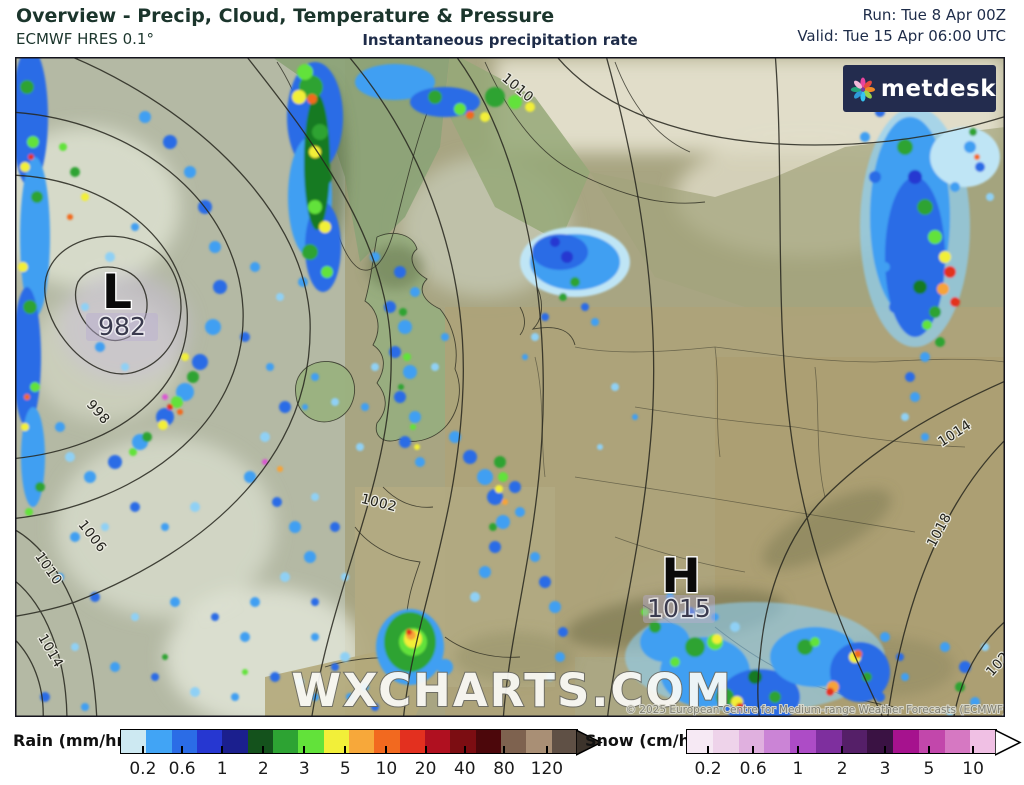 This screenshot has height=785, width=1024. Describe the element at coordinates (680, 576) in the screenshot. I see `svg-text: H` at that location.